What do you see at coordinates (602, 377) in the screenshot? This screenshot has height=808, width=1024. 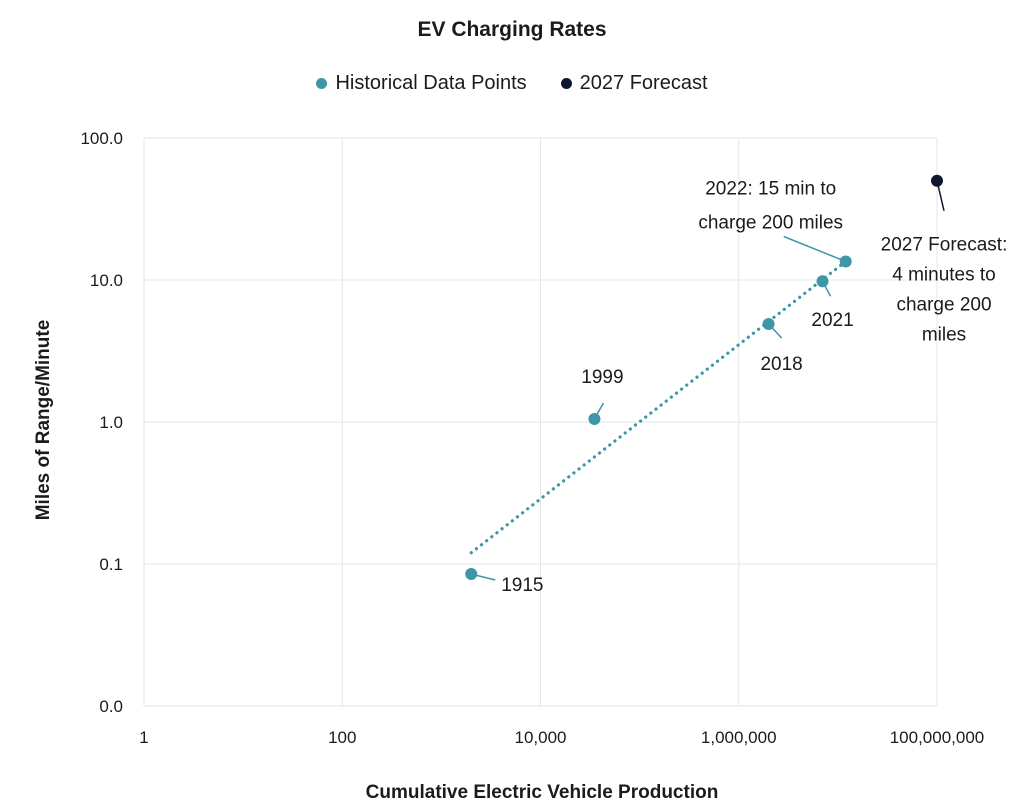 I see `annotation-label-1-0: 1999` at bounding box center [602, 377].